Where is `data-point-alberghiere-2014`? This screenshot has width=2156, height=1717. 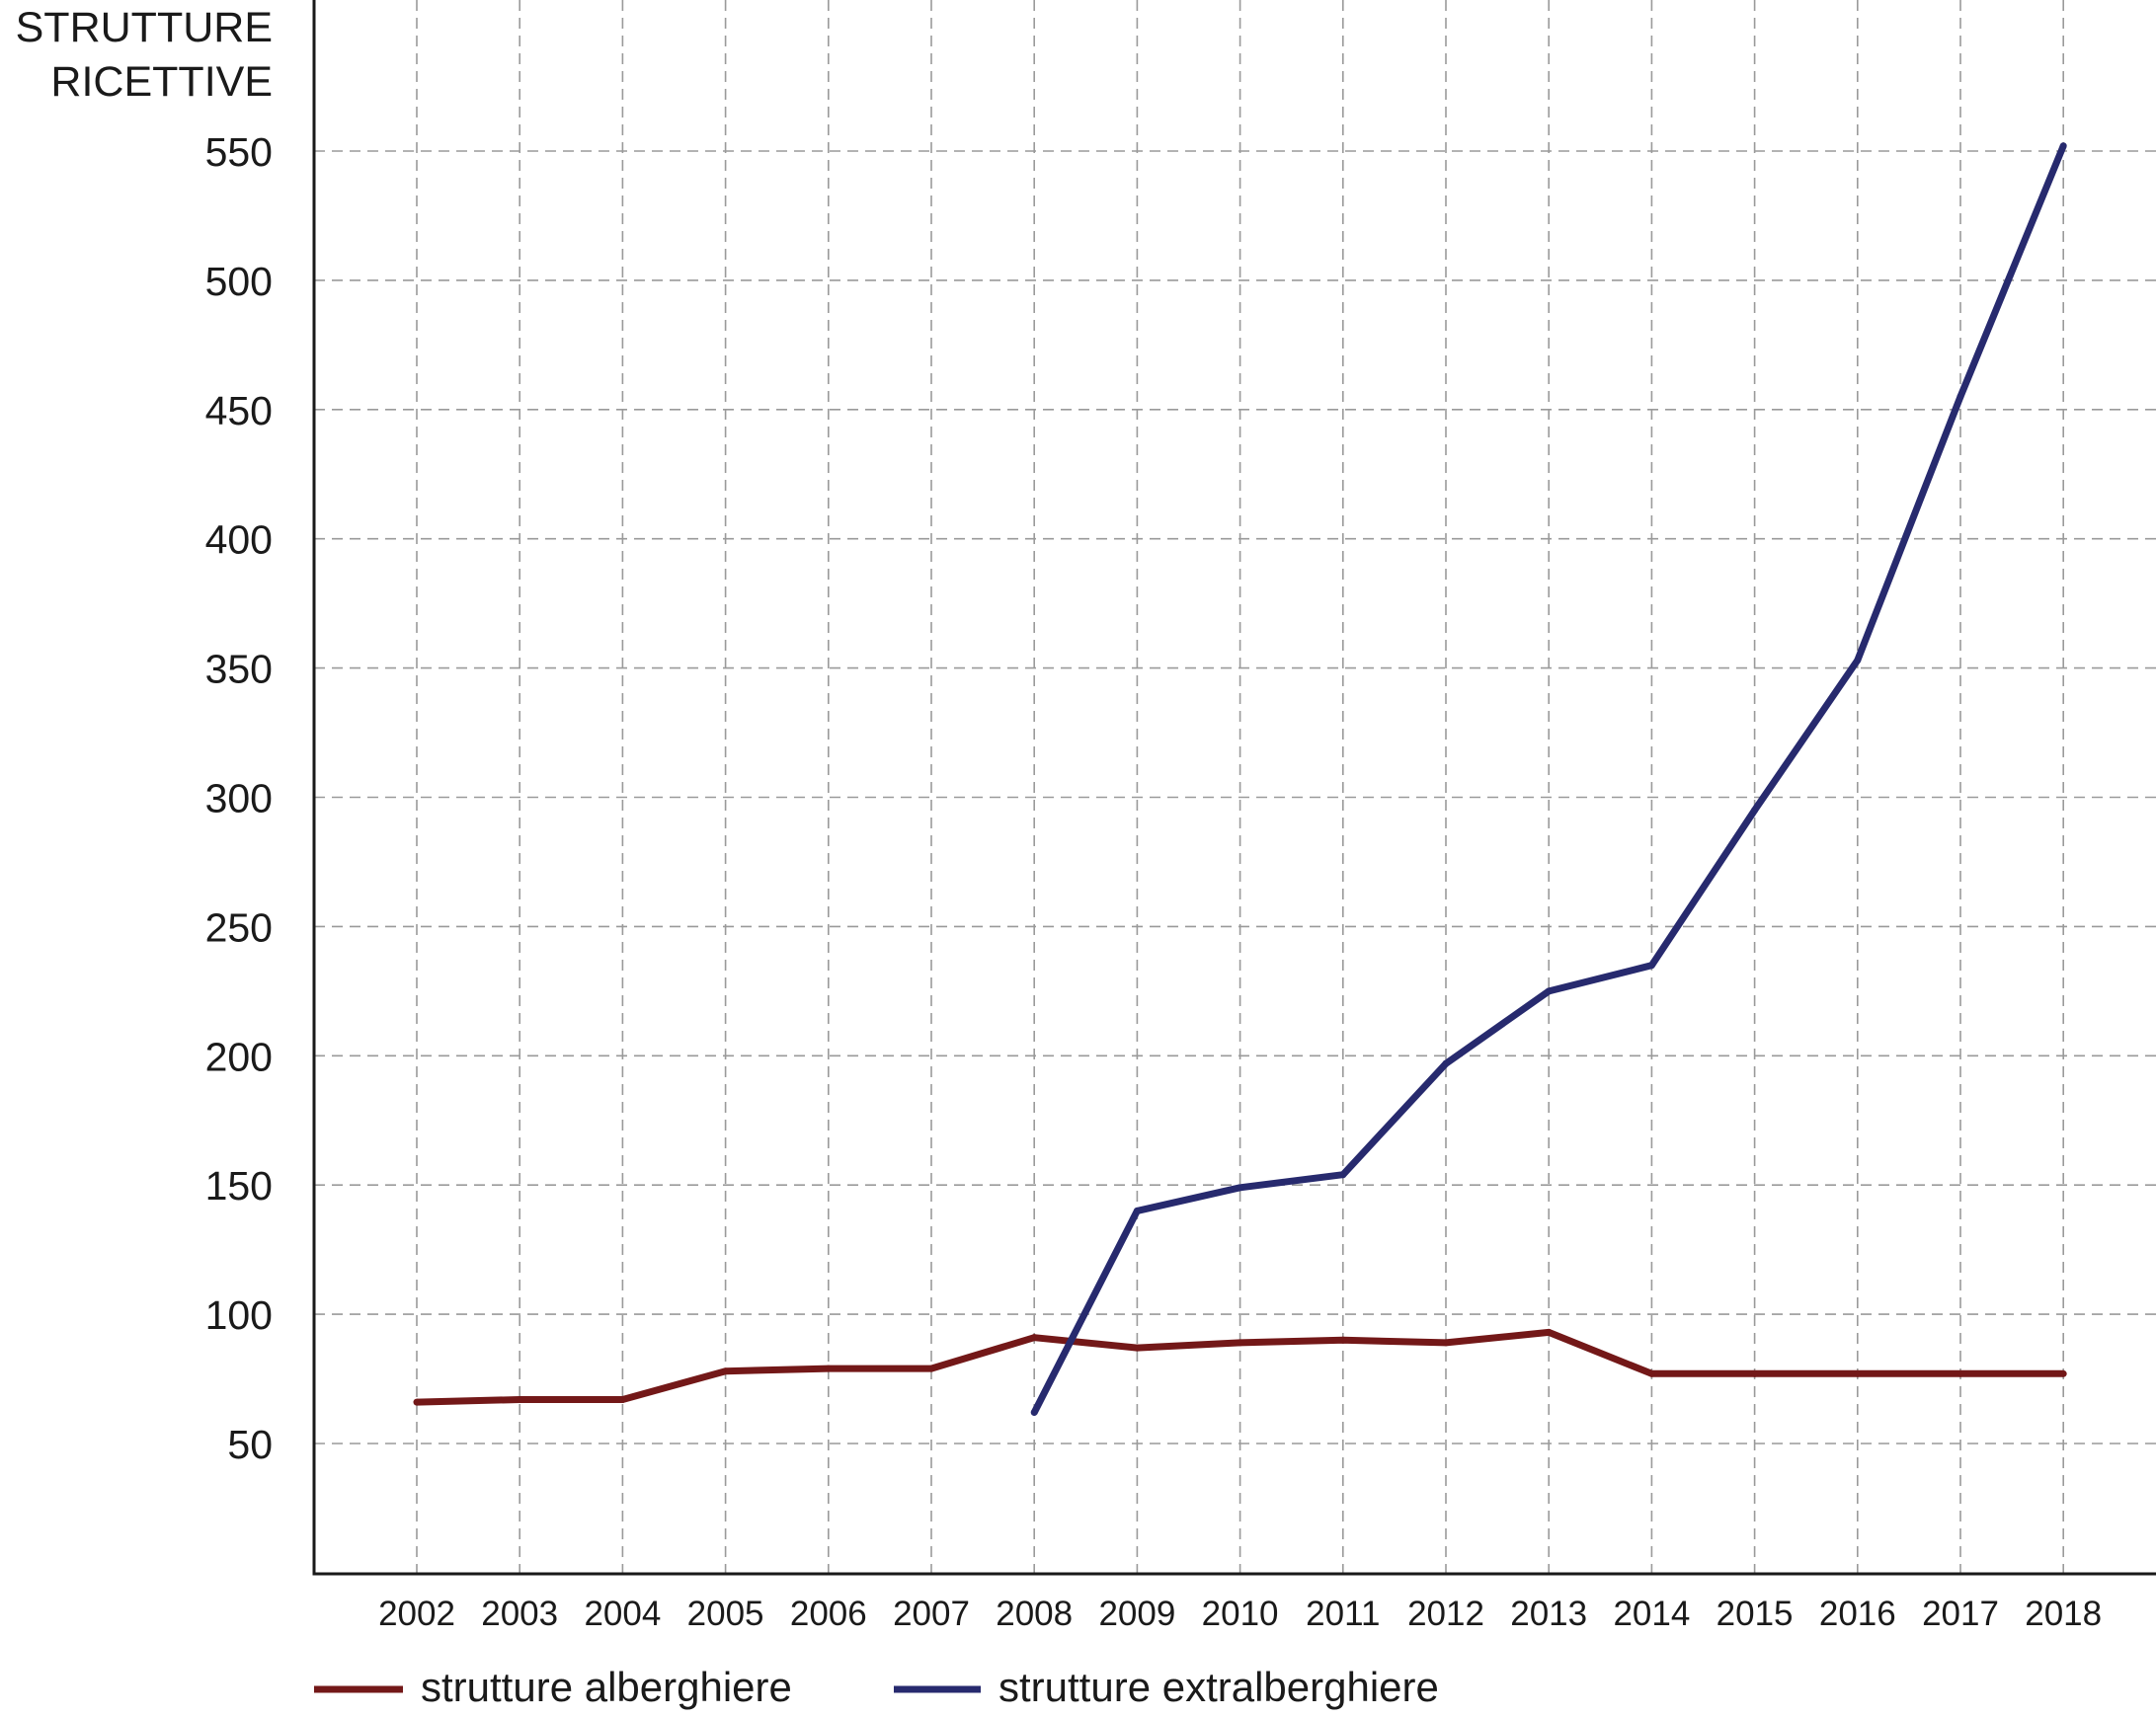
data-point-alberghiere-2014 is located at coordinates (1651, 1373).